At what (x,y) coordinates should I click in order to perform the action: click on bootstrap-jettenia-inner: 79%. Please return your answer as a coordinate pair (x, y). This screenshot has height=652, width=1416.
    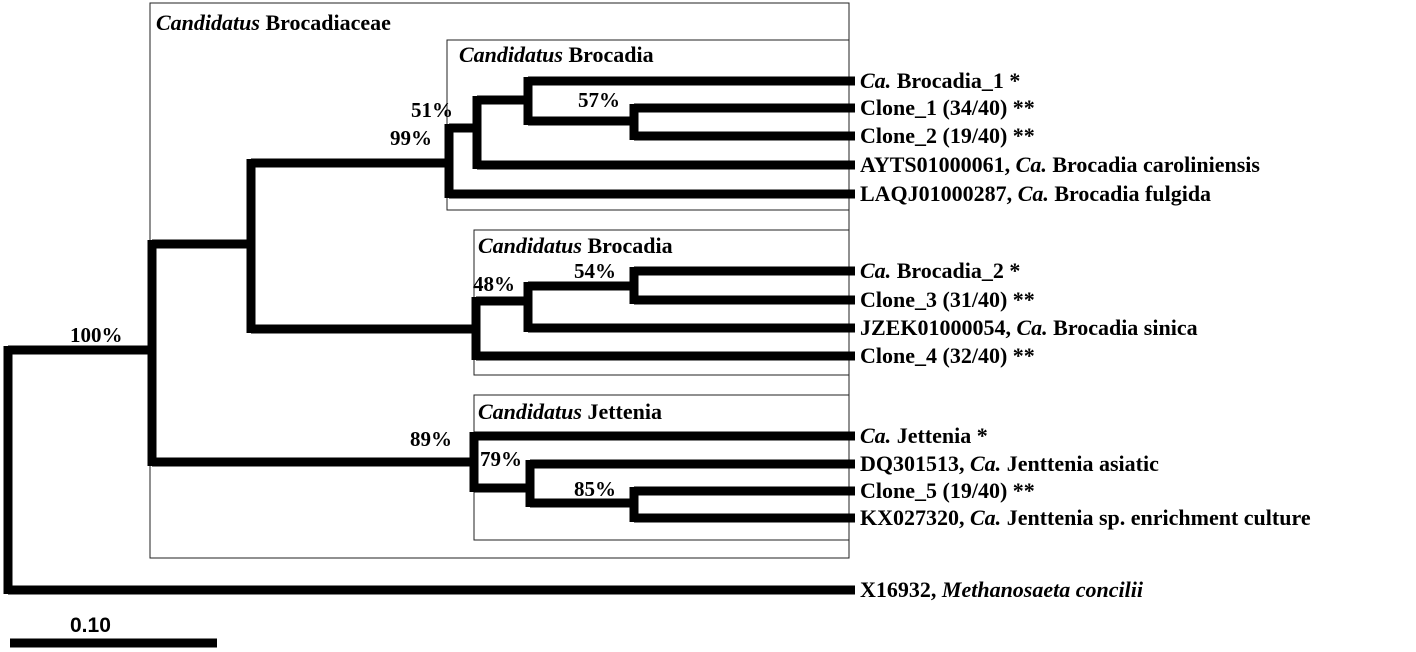
    Looking at the image, I should click on (501, 459).